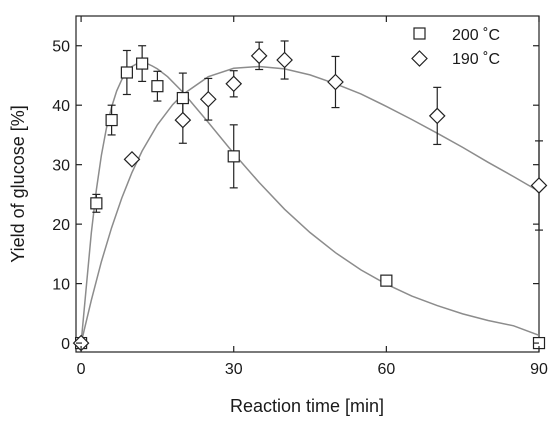  Describe the element at coordinates (419, 58) in the screenshot. I see `legend-marker-190c` at that location.